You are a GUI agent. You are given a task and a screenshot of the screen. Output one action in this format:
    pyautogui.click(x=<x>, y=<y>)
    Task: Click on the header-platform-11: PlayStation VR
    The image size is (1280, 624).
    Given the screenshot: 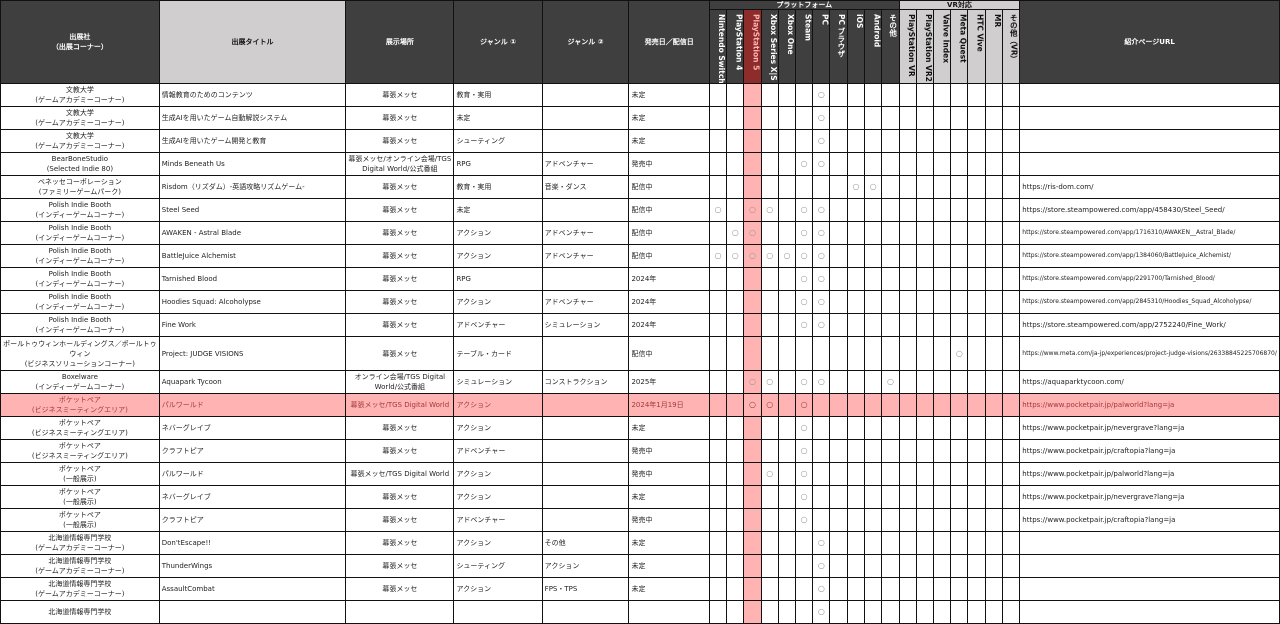 What is the action you would take?
    pyautogui.click(x=907, y=46)
    